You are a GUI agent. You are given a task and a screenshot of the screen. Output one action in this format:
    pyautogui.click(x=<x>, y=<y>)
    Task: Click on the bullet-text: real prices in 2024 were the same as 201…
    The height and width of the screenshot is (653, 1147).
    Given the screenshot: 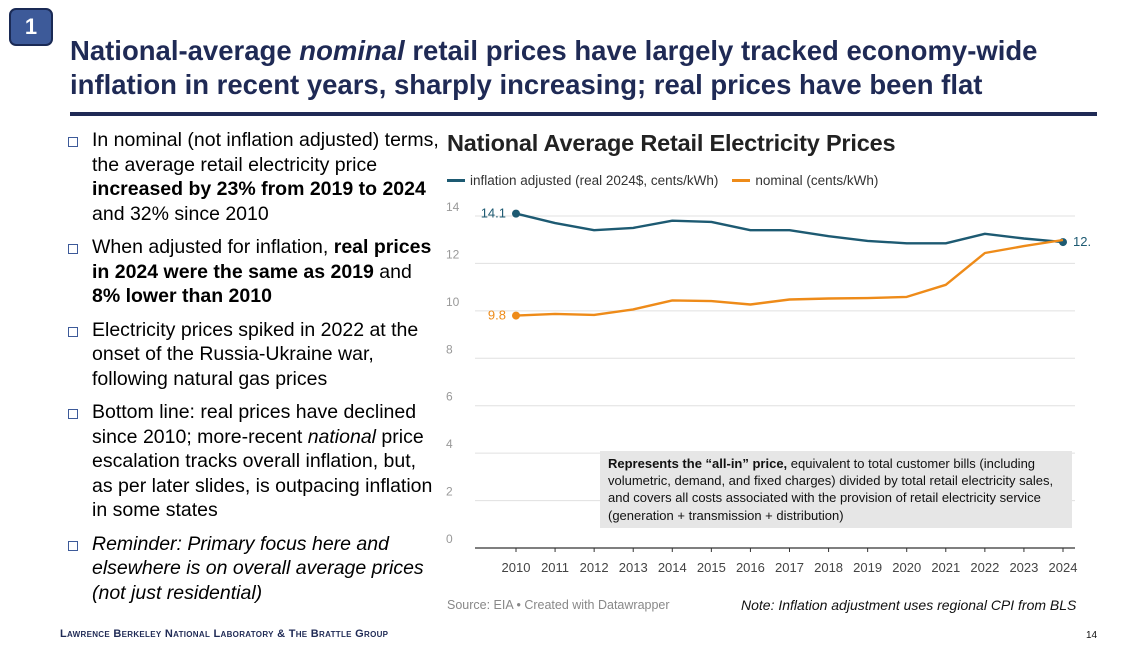 What is the action you would take?
    pyautogui.click(x=262, y=259)
    